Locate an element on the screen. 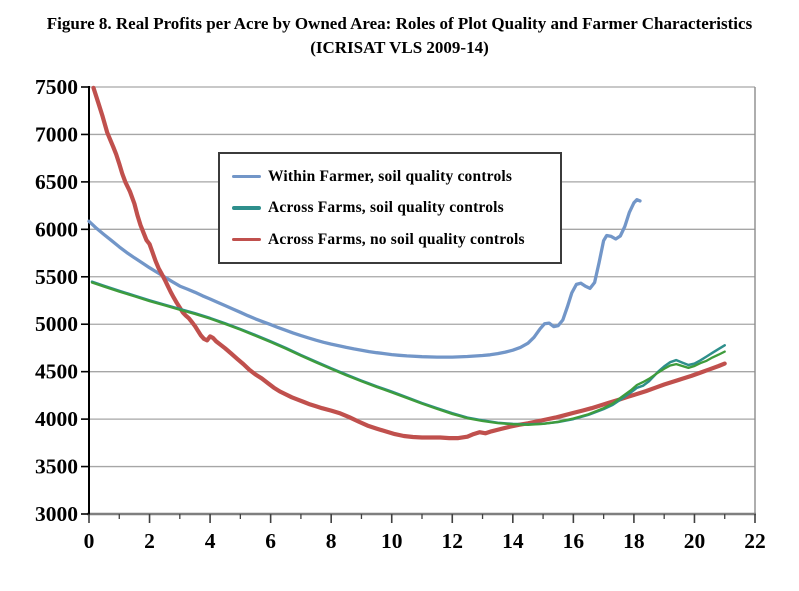 The height and width of the screenshot is (591, 799). legend-label: Across Farms, soil quality controls is located at coordinates (386, 207).